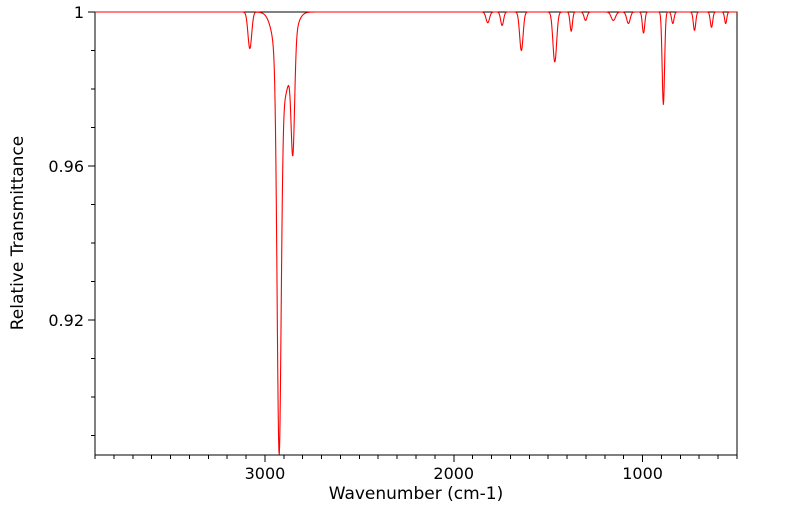  What do you see at coordinates (66, 166) in the screenshot?
I see `y-tick-label: 0.96` at bounding box center [66, 166].